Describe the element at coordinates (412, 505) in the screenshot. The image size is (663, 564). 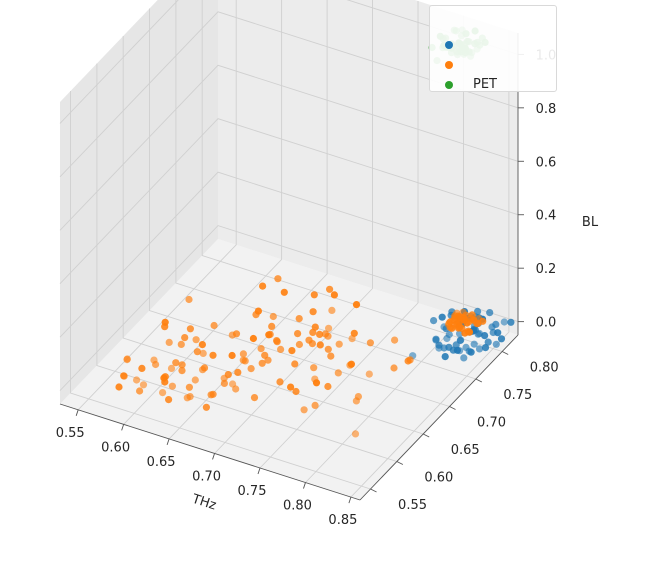
I see `y-tick-label: 0.55` at that location.